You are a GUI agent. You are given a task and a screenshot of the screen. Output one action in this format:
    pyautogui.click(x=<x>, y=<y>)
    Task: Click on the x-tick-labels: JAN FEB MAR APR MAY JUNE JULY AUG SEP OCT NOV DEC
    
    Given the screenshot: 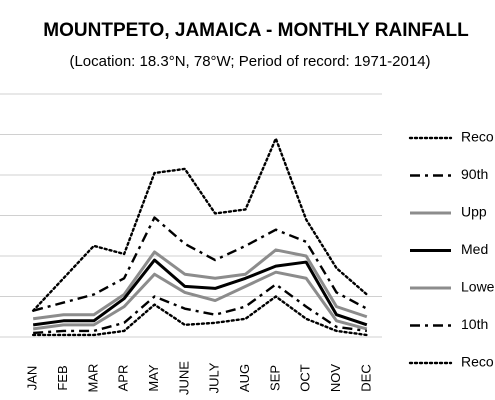 What is the action you would take?
    pyautogui.click(x=199, y=378)
    